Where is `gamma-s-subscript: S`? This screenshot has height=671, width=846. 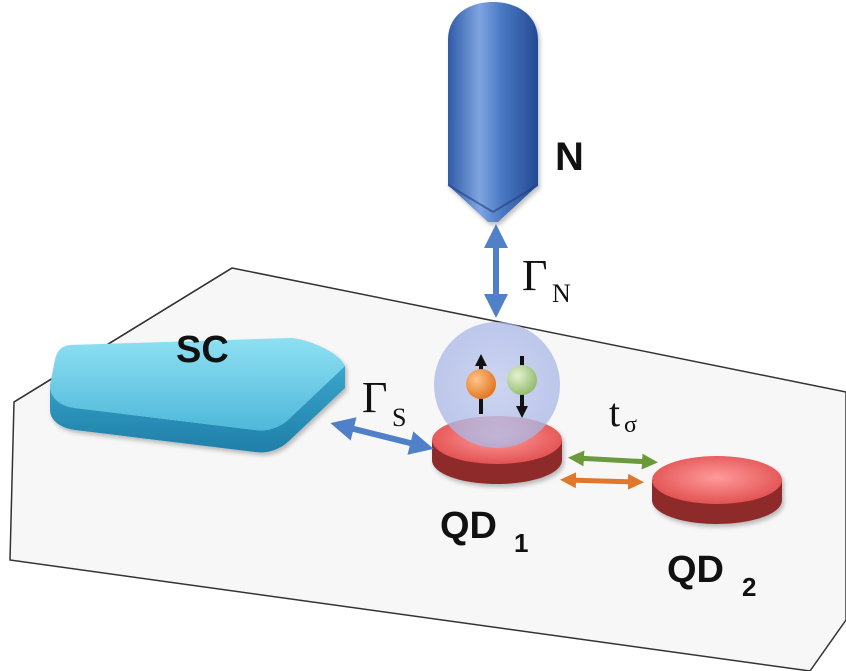
gamma-s-subscript: S is located at coordinates (399, 417).